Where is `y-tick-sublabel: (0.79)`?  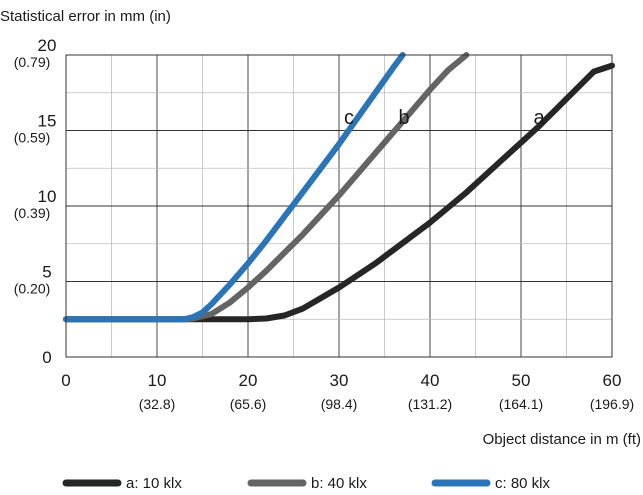
y-tick-sublabel: (0.79) is located at coordinates (32, 62).